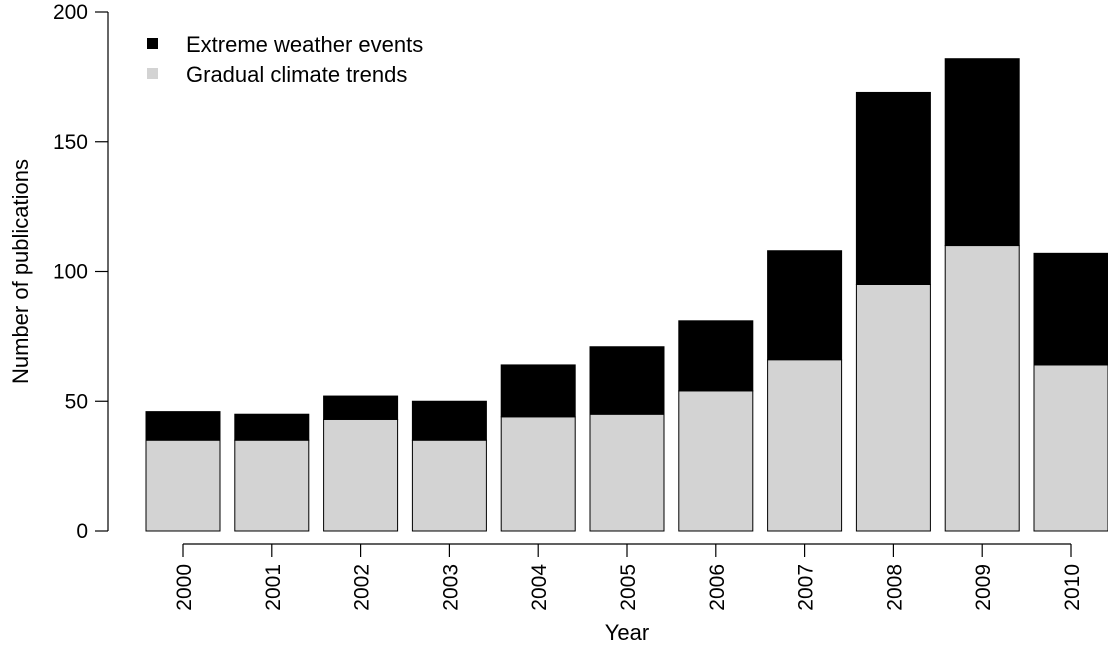  What do you see at coordinates (82, 531) in the screenshot?
I see `y-tick-label: 0` at bounding box center [82, 531].